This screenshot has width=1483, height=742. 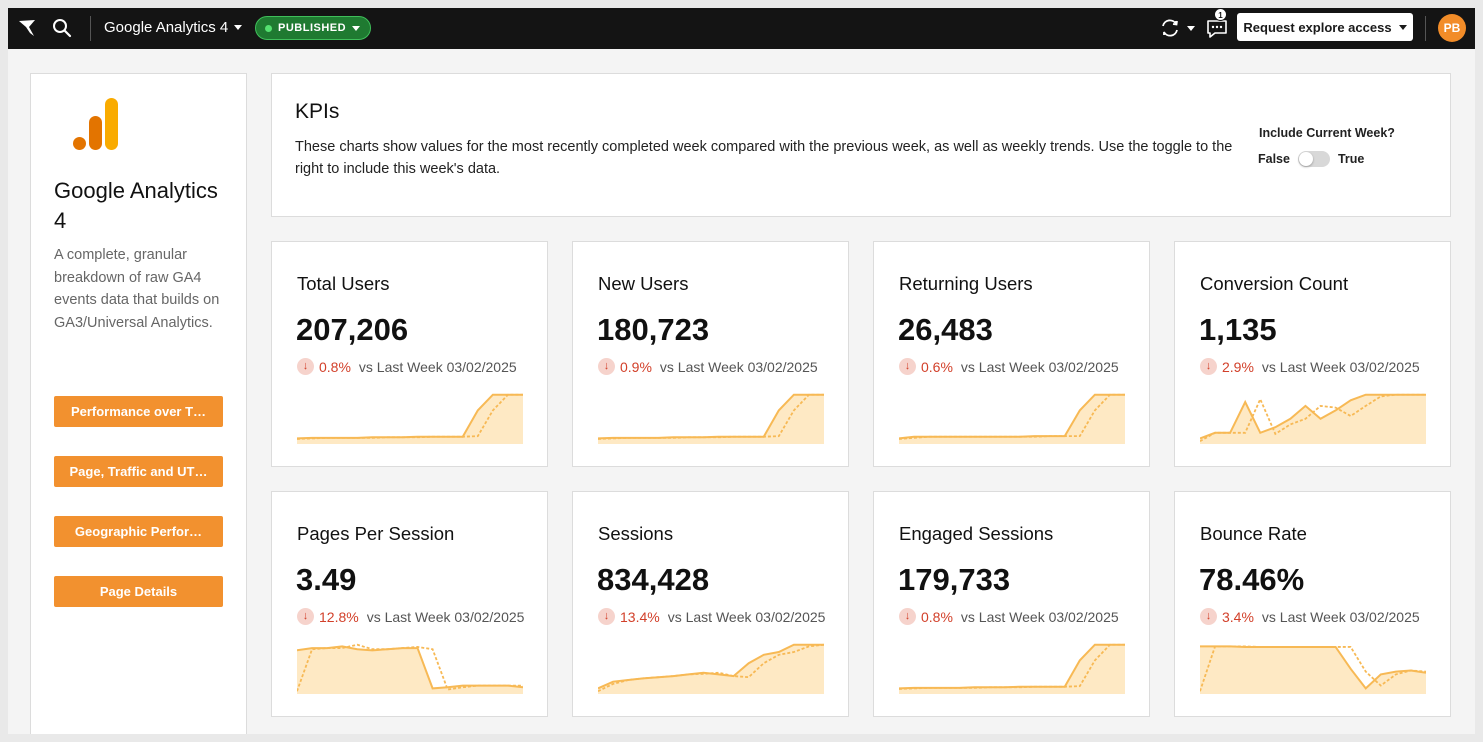 What do you see at coordinates (95, 124) in the screenshot?
I see `google-analytics-logo-icon` at bounding box center [95, 124].